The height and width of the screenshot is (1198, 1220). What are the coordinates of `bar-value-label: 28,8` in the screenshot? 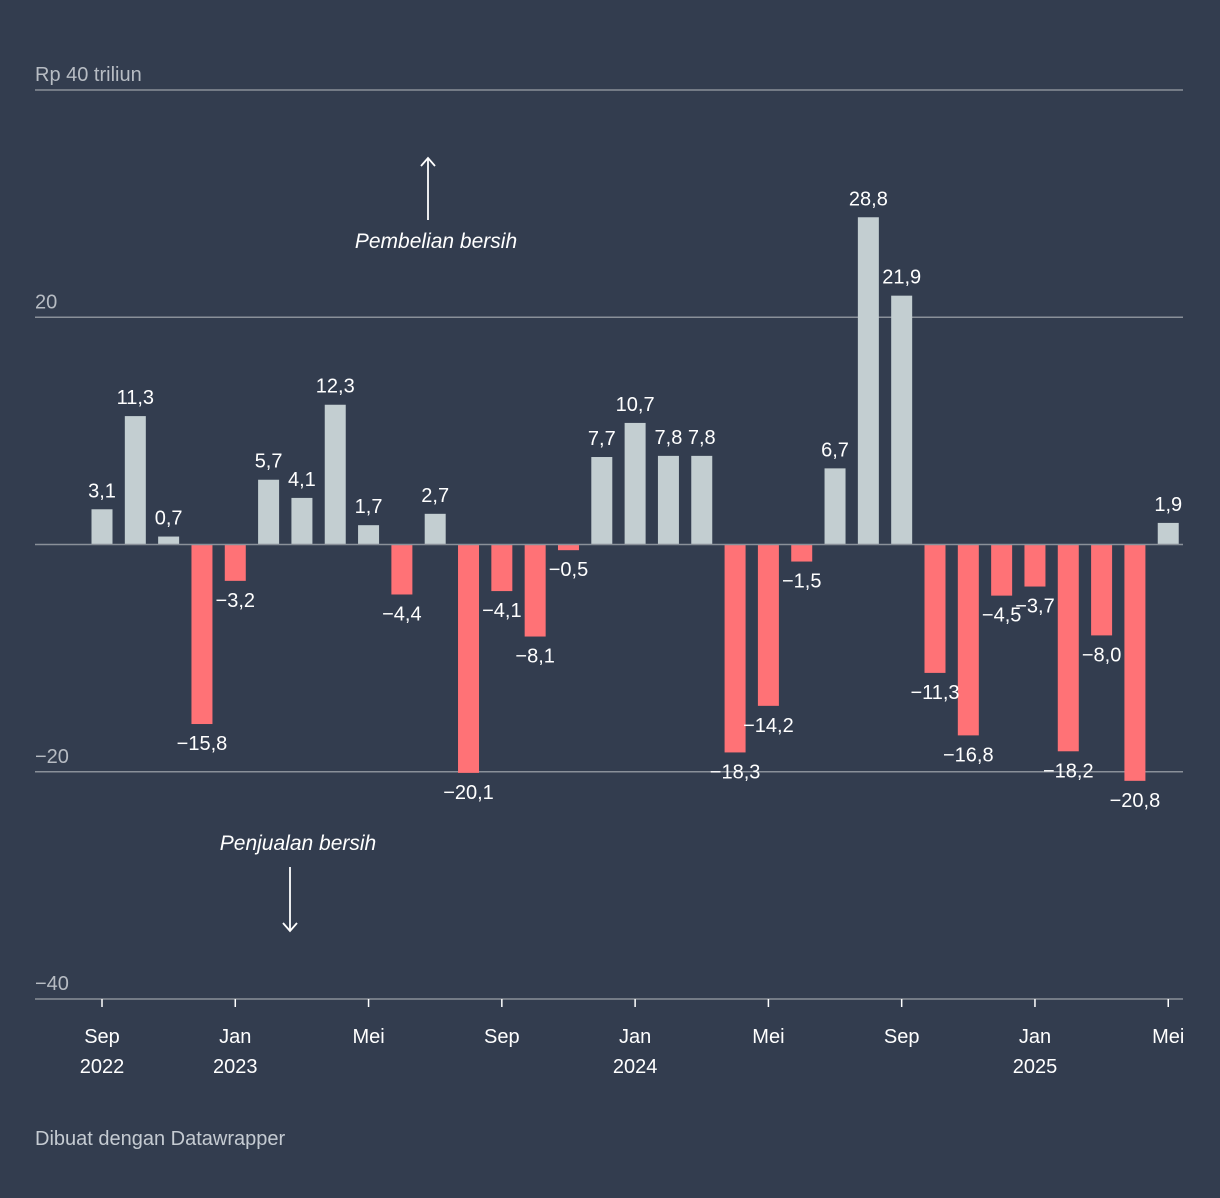 It's located at (868, 199).